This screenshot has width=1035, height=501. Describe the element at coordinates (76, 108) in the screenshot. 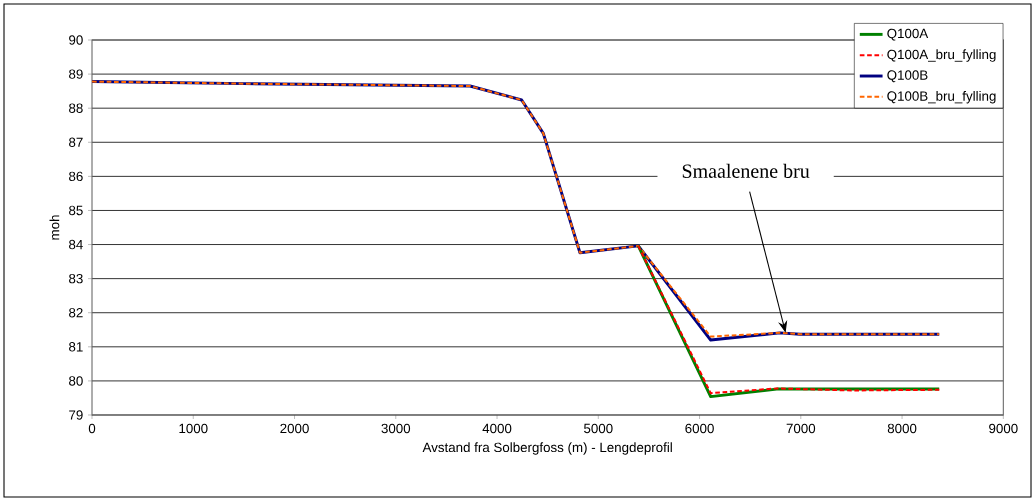

I see `y-tick-label: 88` at that location.